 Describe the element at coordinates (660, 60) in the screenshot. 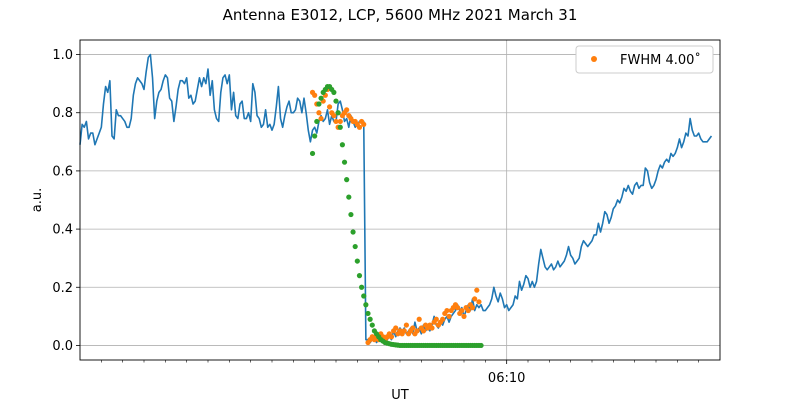

I see `legend-label-fwhm: FWHM 4.00˚` at that location.